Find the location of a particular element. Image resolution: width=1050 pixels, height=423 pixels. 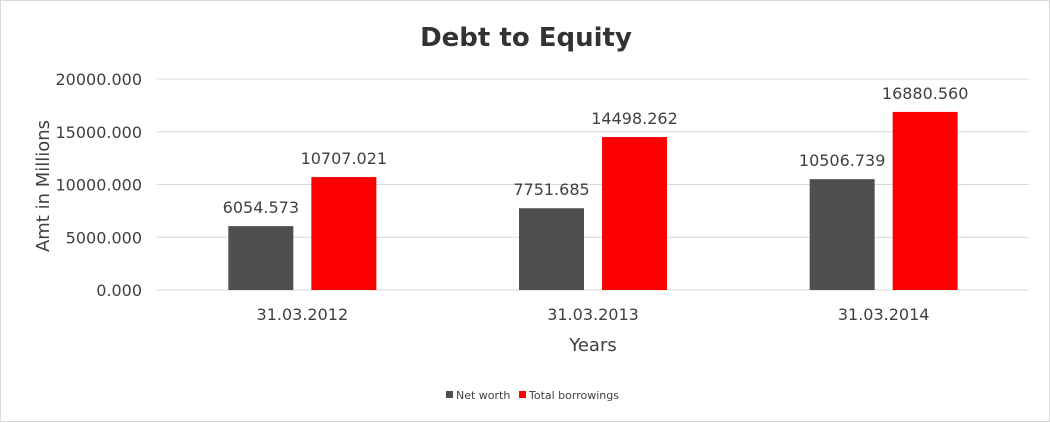

legend-label: Net worth is located at coordinates (483, 395).